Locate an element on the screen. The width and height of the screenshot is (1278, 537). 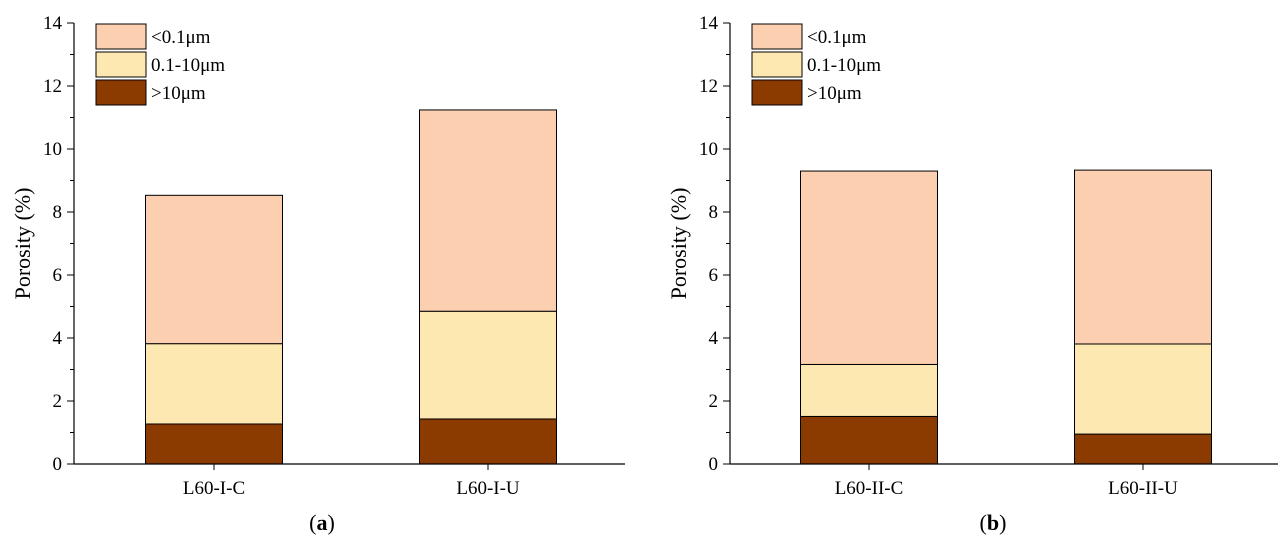
x-tick-label: L60-II-U is located at coordinates (1143, 488).